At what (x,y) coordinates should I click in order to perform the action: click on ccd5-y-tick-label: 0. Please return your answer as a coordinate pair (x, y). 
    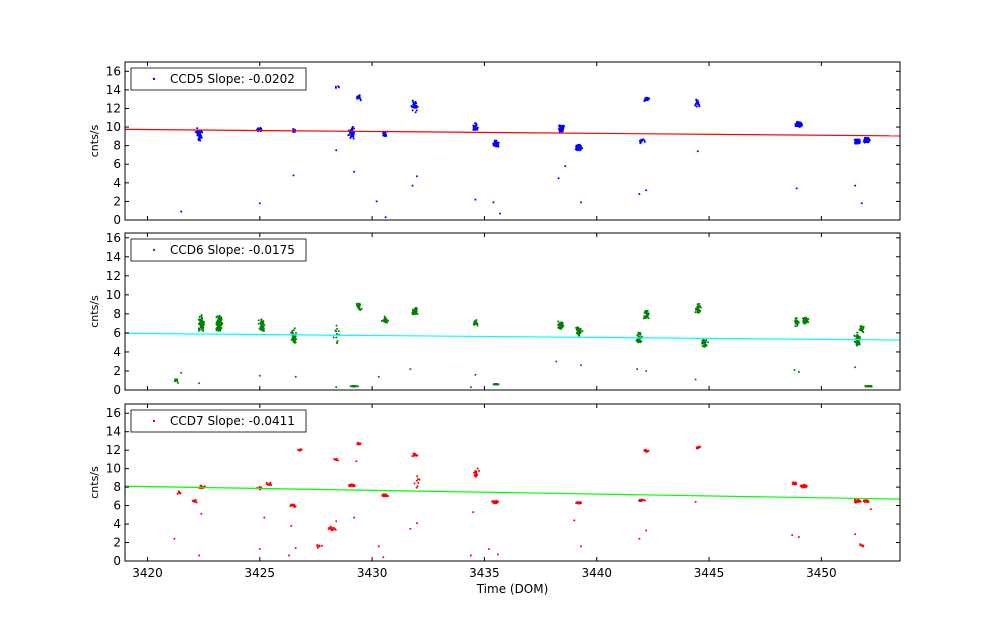
    Looking at the image, I should click on (117, 220).